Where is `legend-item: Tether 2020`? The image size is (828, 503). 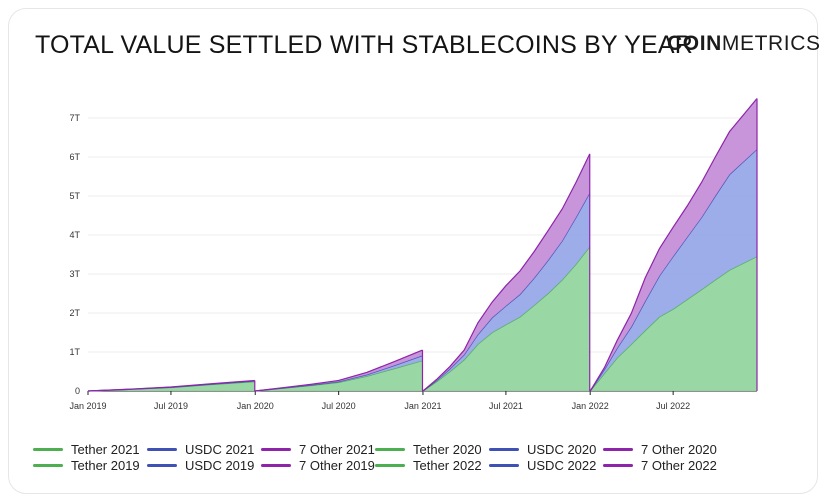
legend-item: Tether 2020 is located at coordinates (432, 449).